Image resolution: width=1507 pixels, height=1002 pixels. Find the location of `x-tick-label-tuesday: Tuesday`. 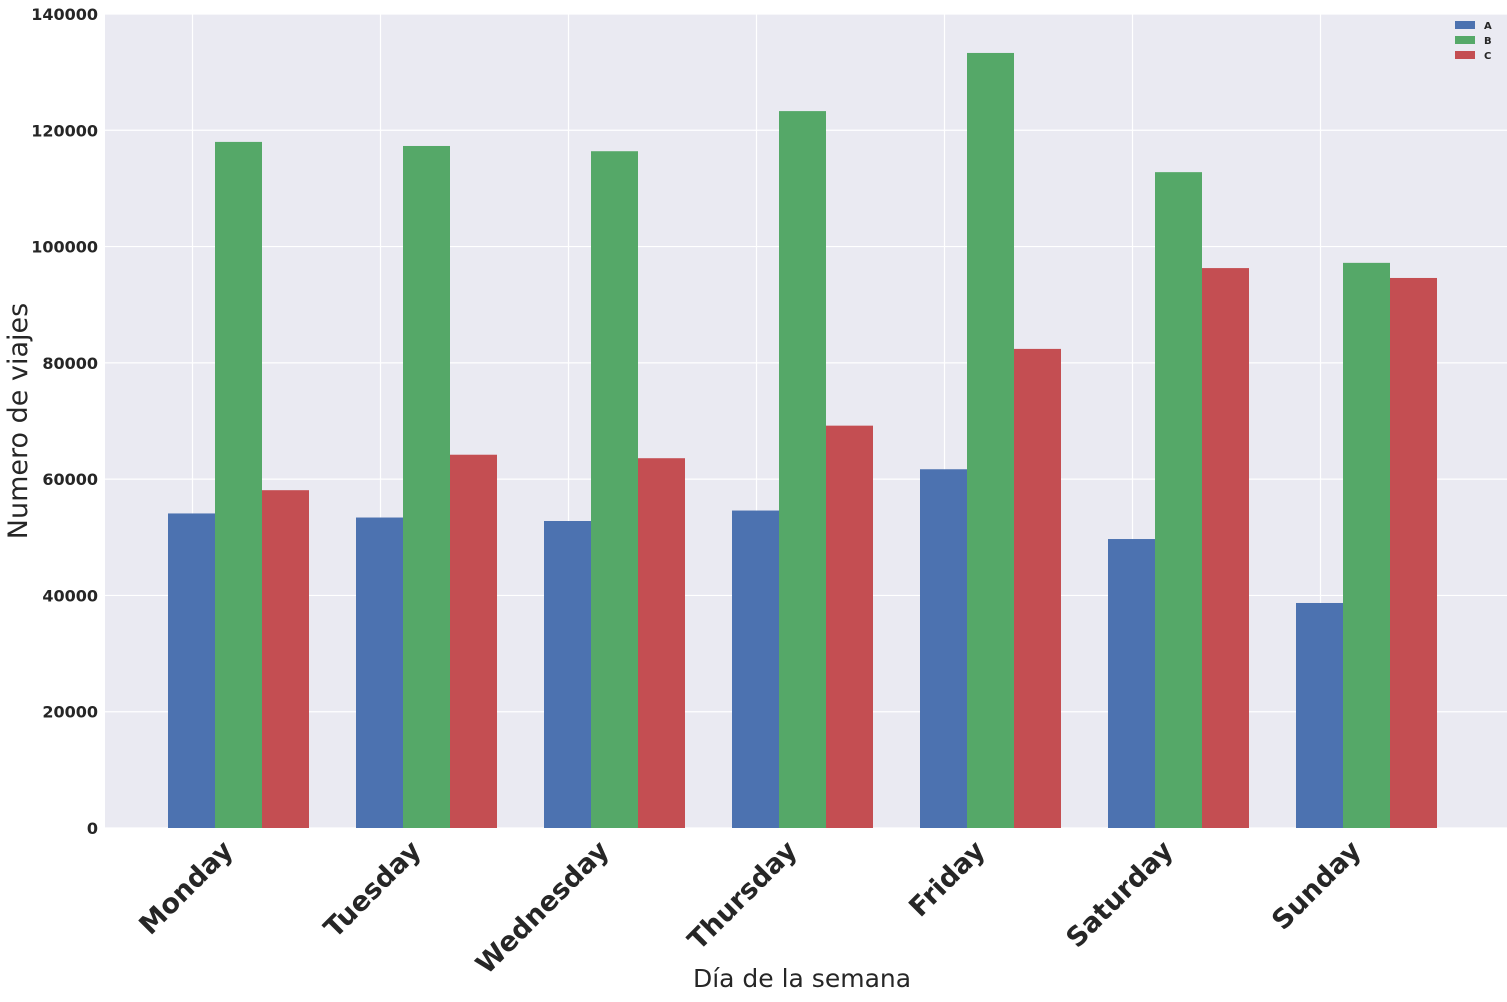

x-tick-label-tuesday: Tuesday is located at coordinates (372, 889).